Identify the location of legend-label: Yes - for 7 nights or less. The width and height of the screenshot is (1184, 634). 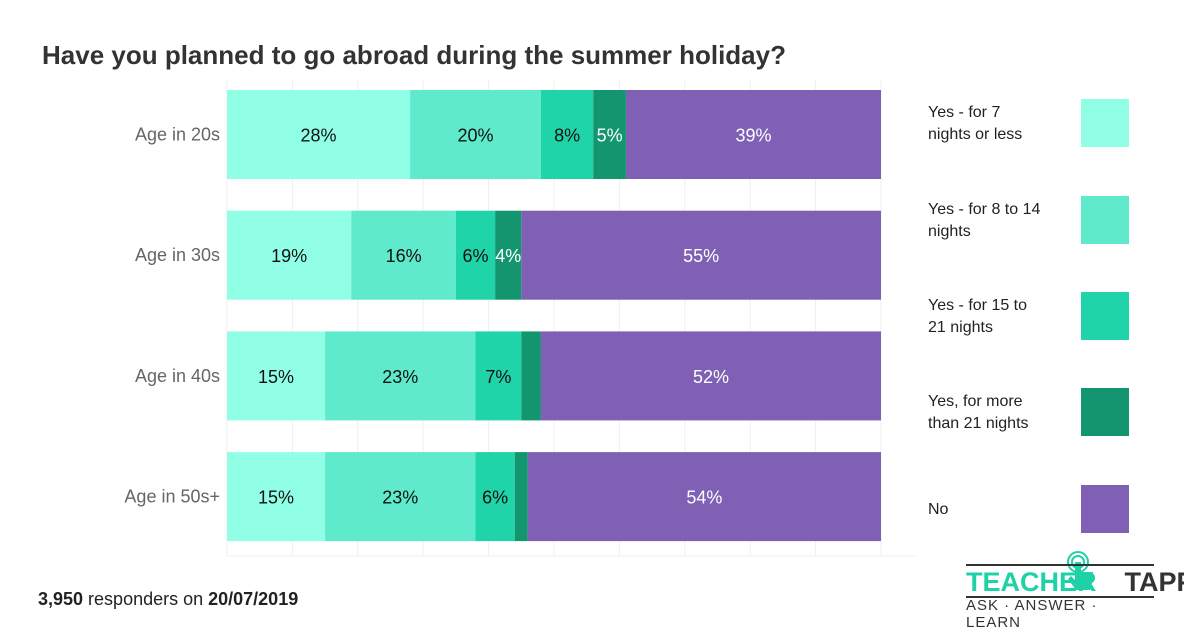
(998, 124).